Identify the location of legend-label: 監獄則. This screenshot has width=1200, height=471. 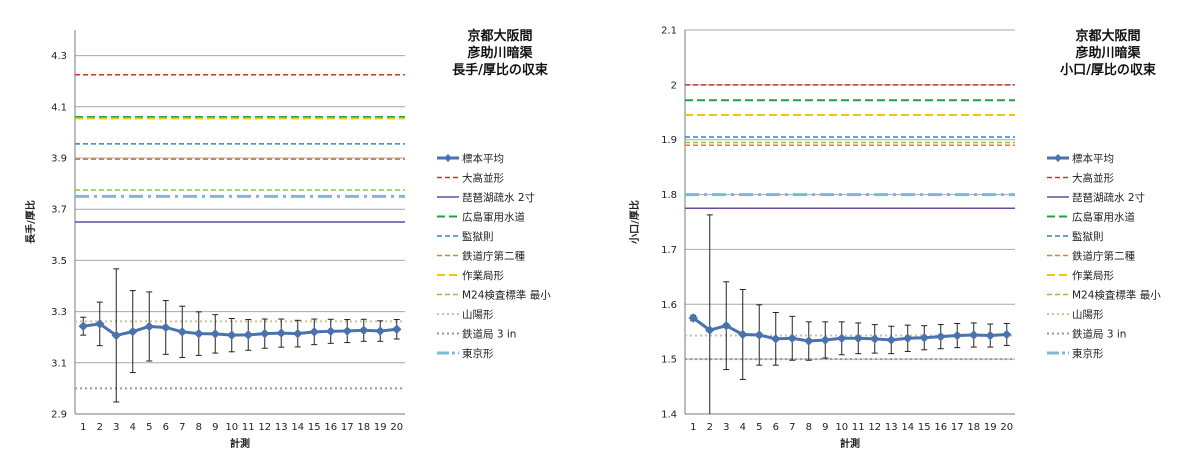
(1088, 236).